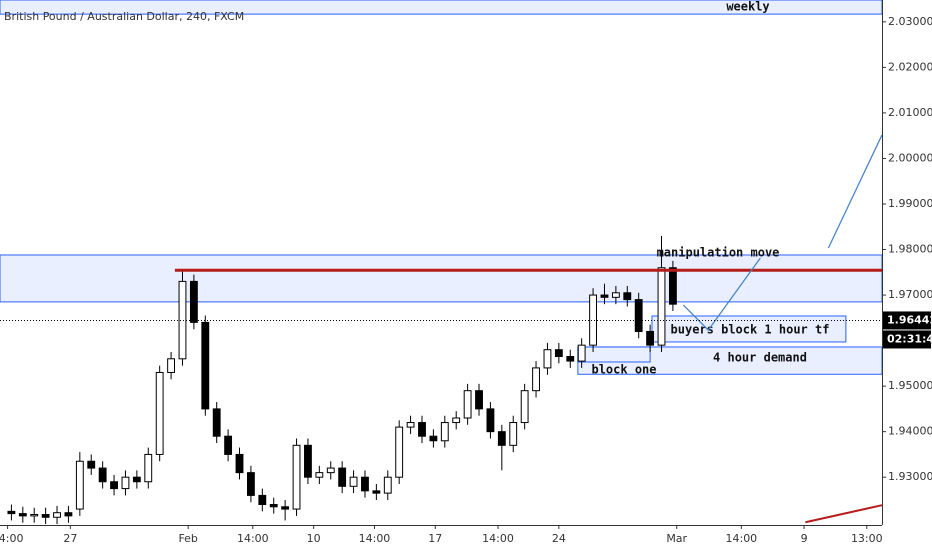 Image resolution: width=932 pixels, height=550 pixels. What do you see at coordinates (909, 319) in the screenshot?
I see `last-price-label: 1.96442` at bounding box center [909, 319].